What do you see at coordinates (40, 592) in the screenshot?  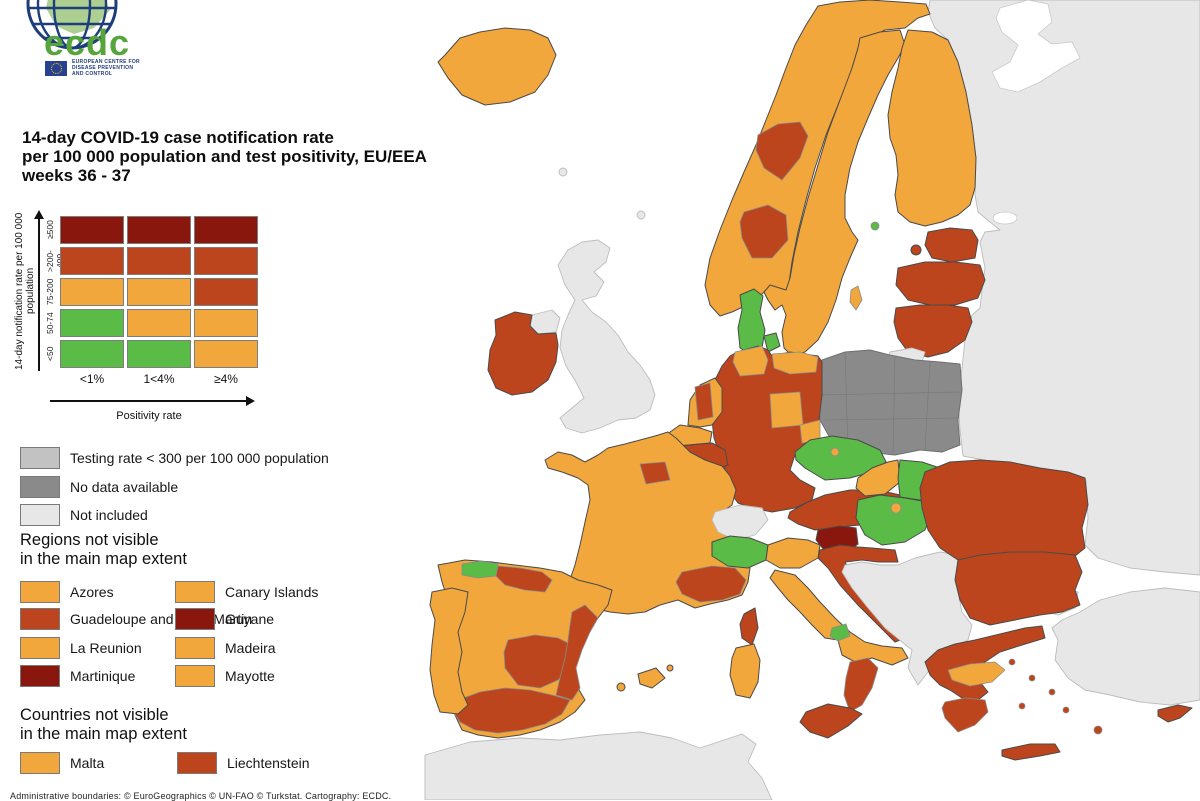 I see `azores-swatch` at bounding box center [40, 592].